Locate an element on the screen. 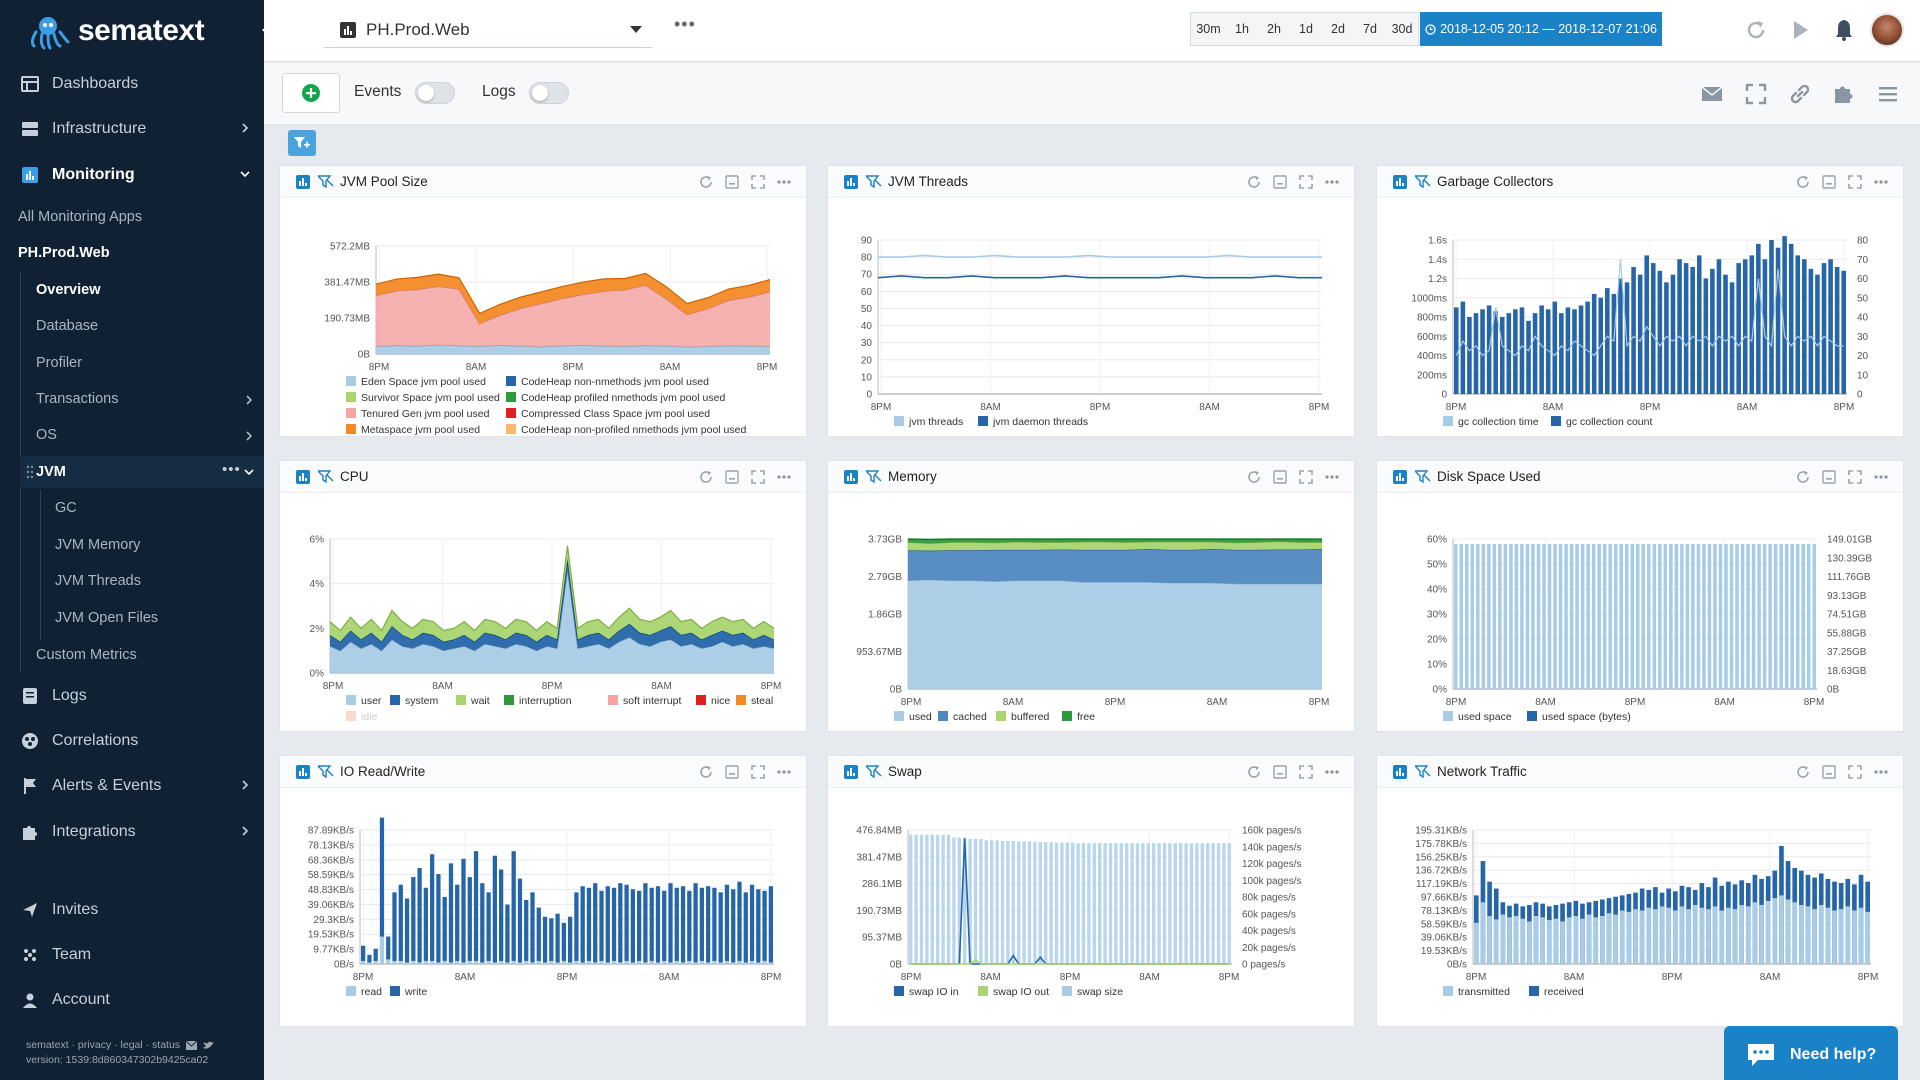 This screenshot has width=1920, height=1080. twitter-icon is located at coordinates (209, 1045).